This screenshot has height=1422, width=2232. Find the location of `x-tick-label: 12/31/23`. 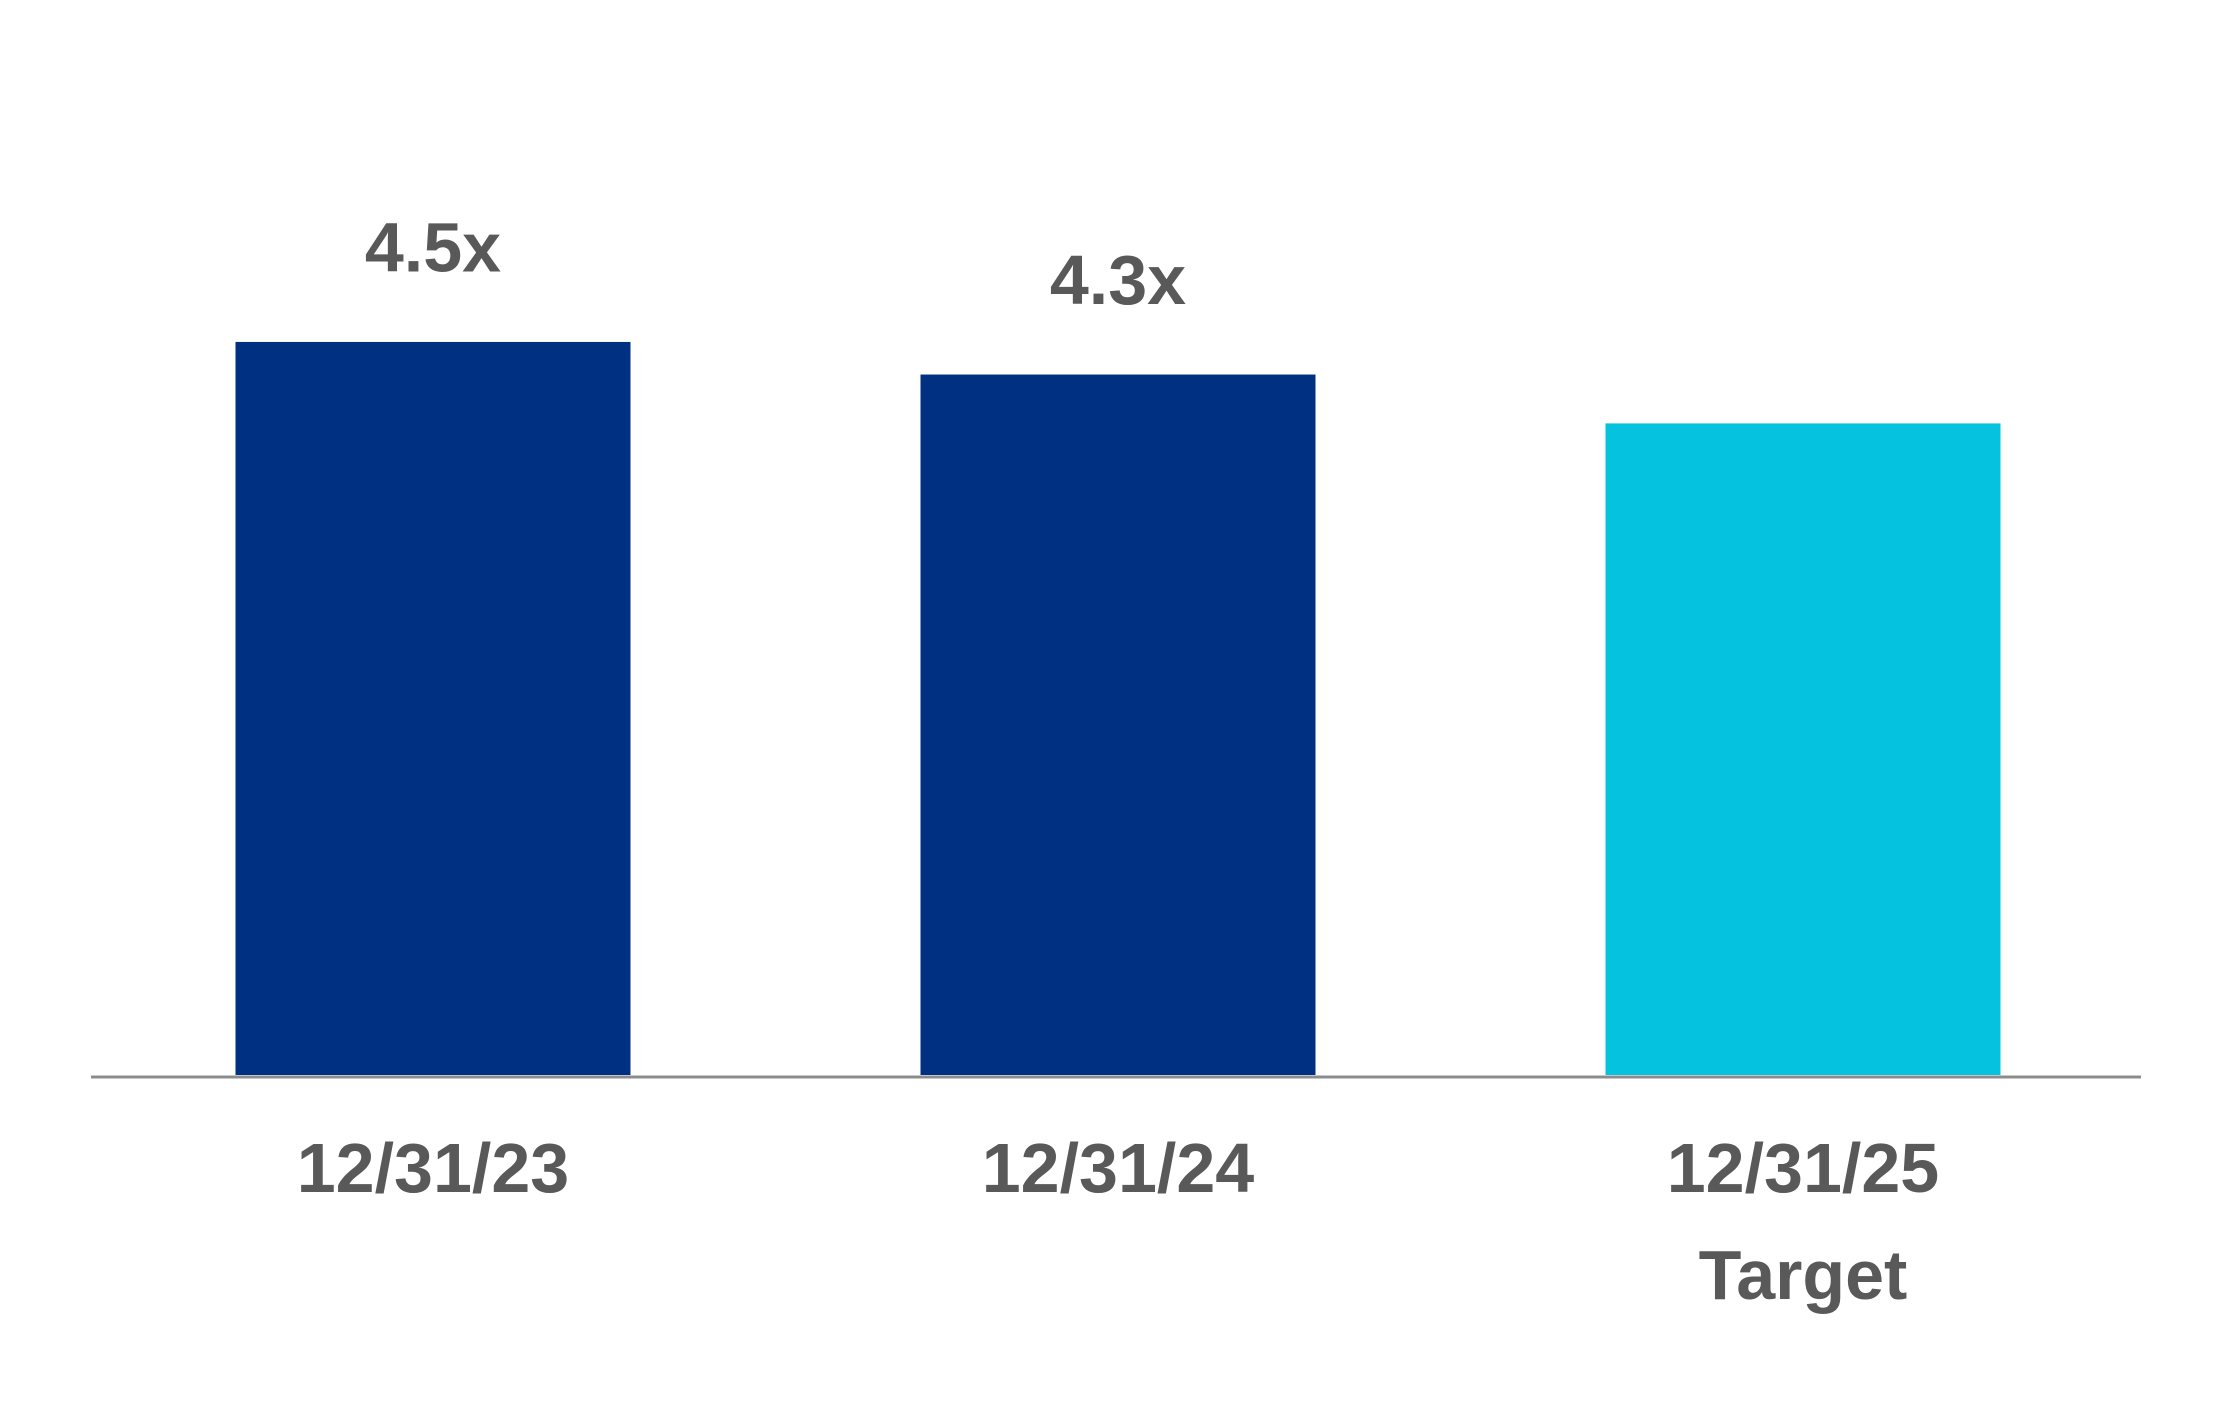

x-tick-label: 12/31/23 is located at coordinates (433, 1168).